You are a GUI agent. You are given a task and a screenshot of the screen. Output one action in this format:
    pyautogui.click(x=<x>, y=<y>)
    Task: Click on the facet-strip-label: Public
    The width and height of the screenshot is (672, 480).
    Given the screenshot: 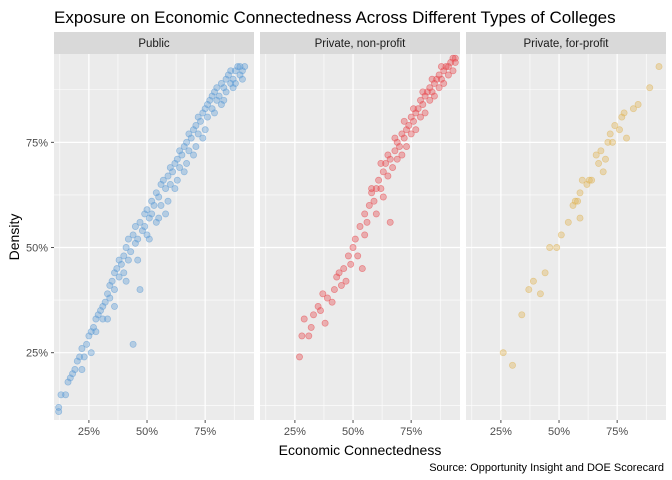 What is the action you would take?
    pyautogui.click(x=154, y=44)
    